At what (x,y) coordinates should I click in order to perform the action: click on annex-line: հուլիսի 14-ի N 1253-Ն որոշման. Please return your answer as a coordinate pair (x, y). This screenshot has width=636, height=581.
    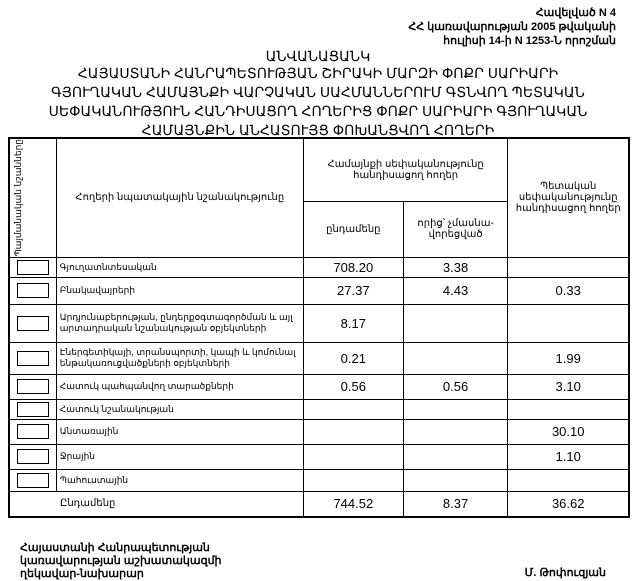
    Looking at the image, I should click on (529, 41).